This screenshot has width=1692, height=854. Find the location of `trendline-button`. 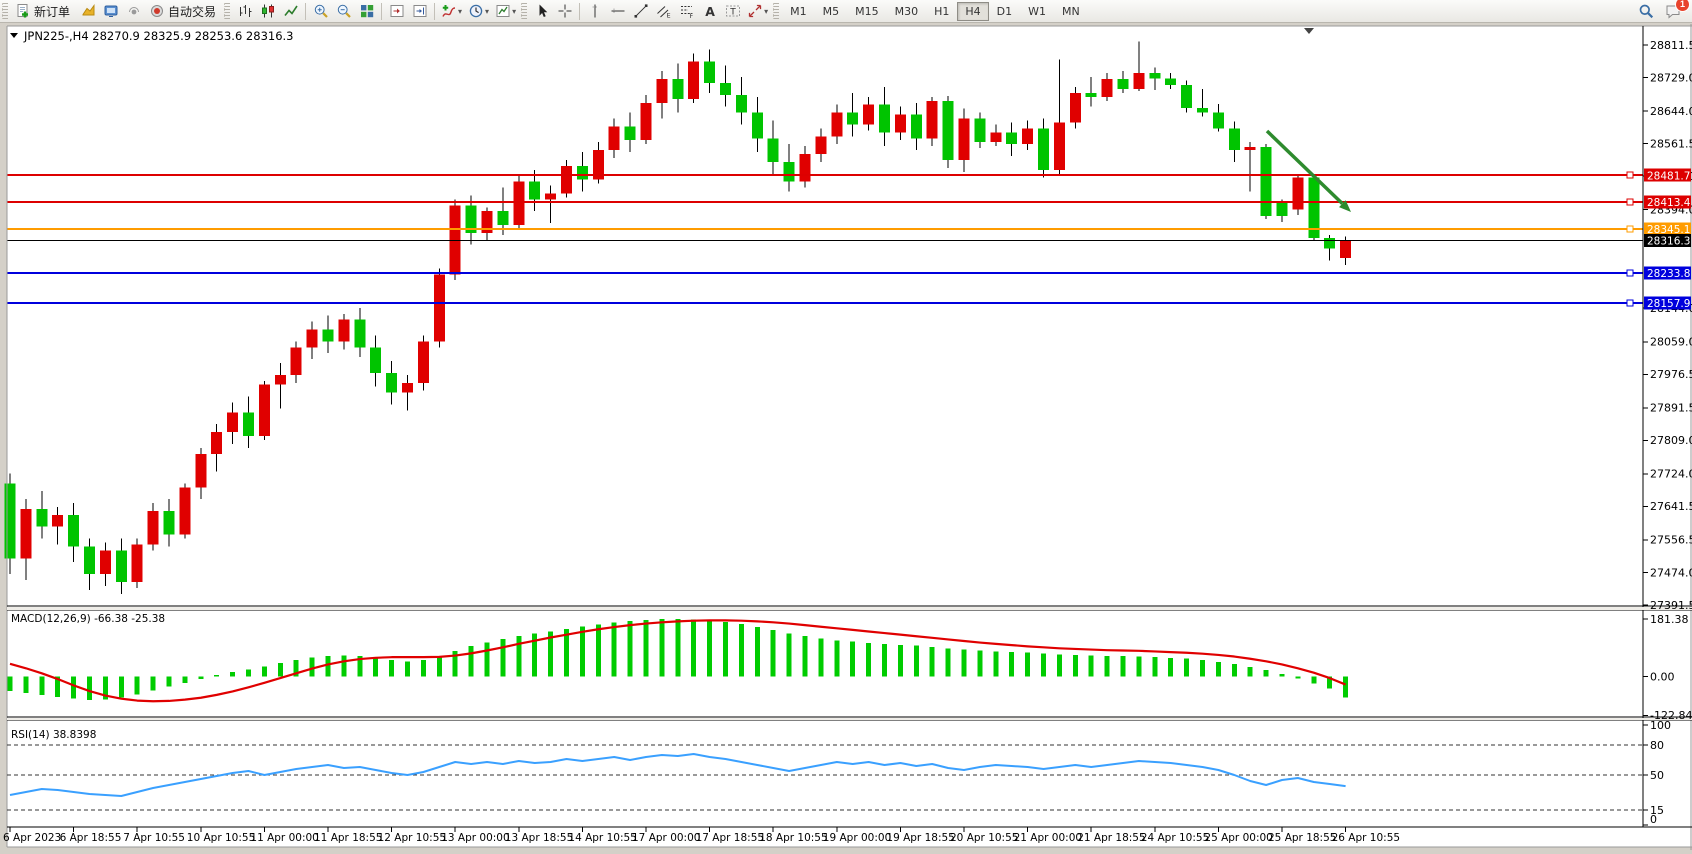

trendline-button is located at coordinates (640, 11).